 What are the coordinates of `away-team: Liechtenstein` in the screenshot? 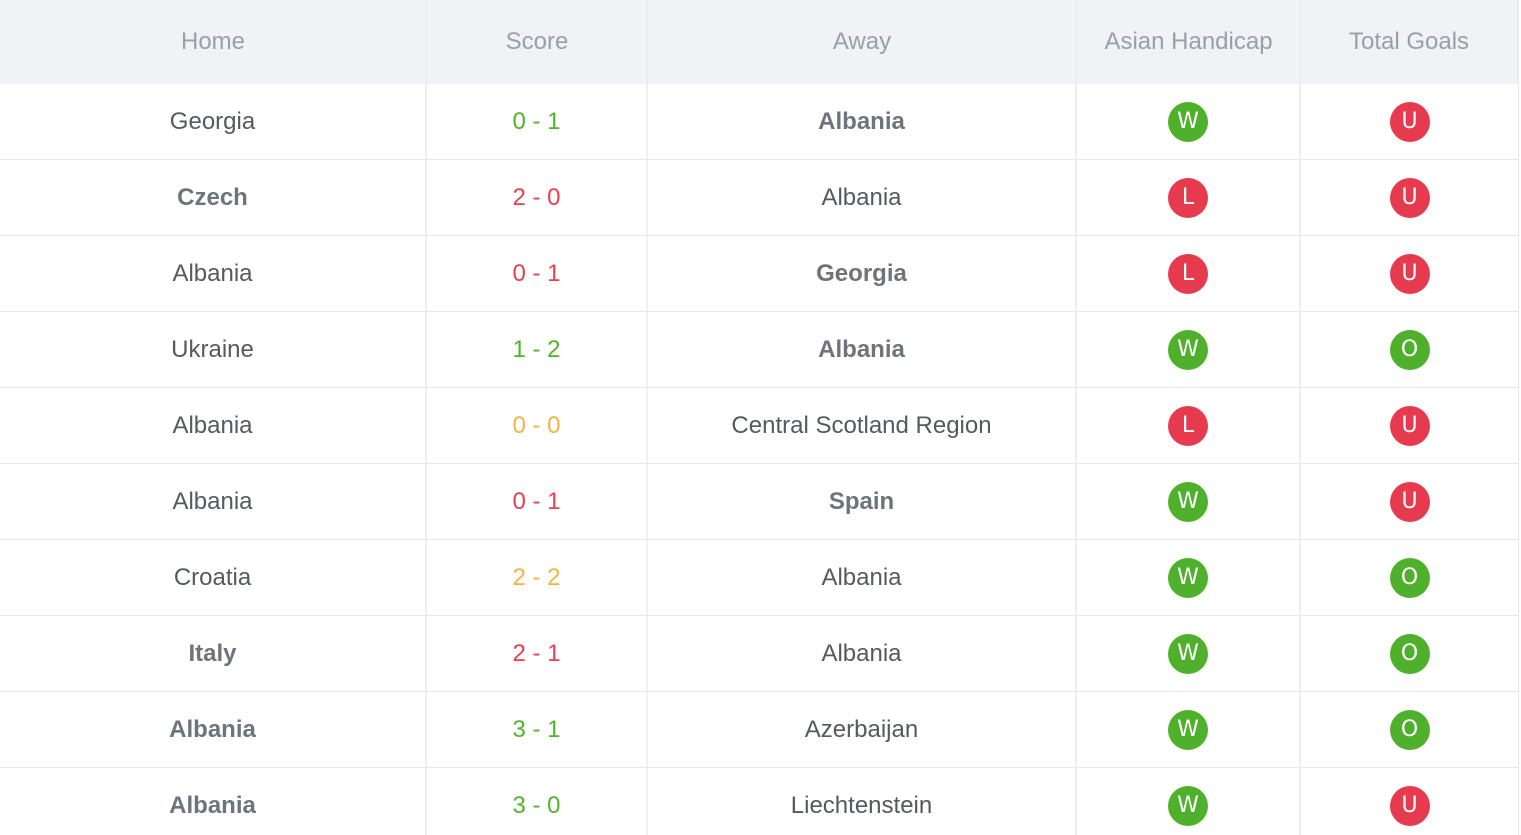 It's located at (862, 801).